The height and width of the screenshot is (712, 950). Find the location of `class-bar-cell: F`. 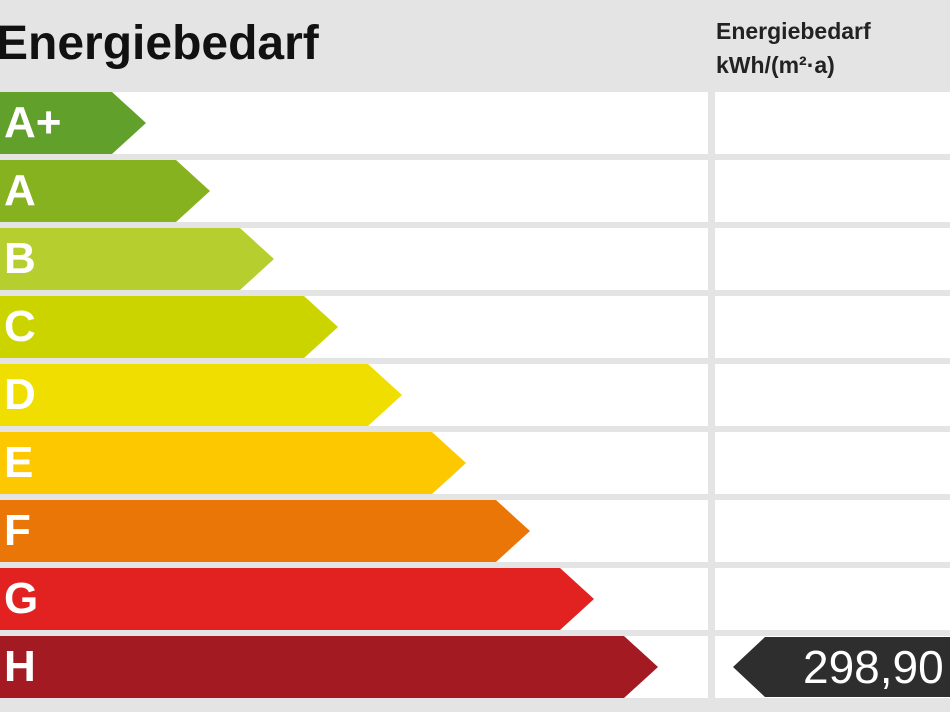

class-bar-cell: F is located at coordinates (354, 531).